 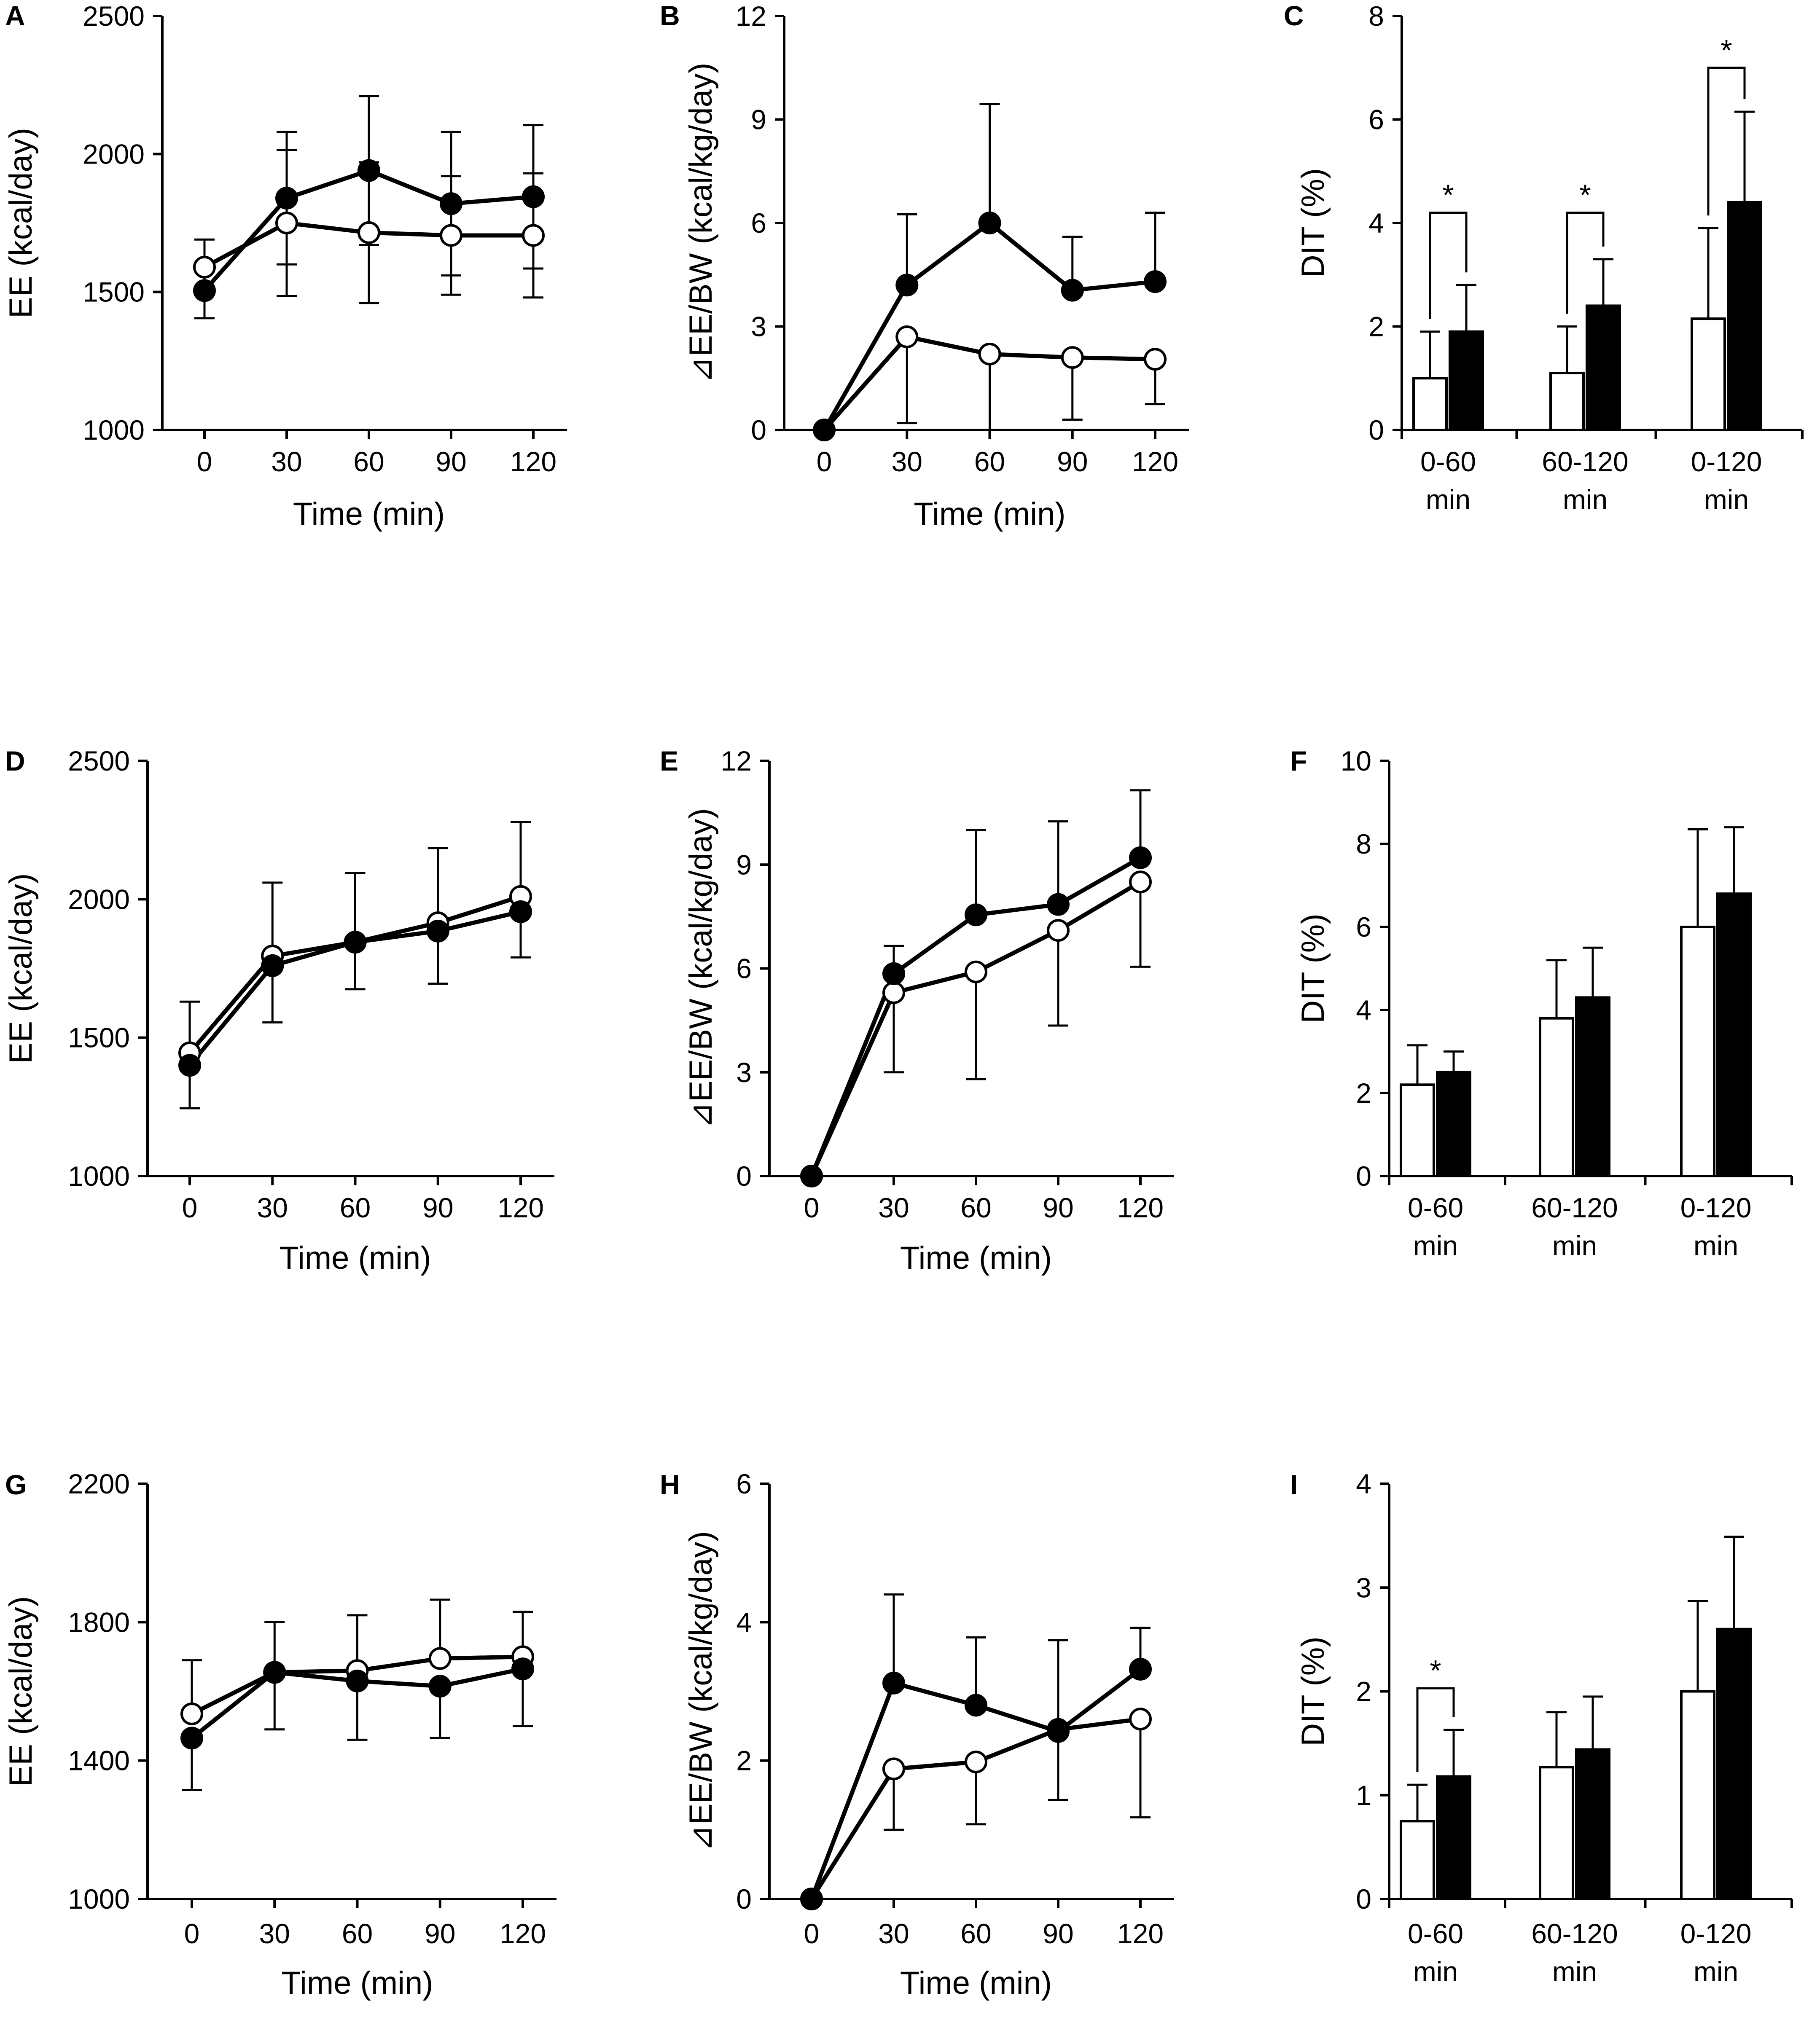 What do you see at coordinates (99, 1622) in the screenshot?
I see `y-tick-label: 1800` at bounding box center [99, 1622].